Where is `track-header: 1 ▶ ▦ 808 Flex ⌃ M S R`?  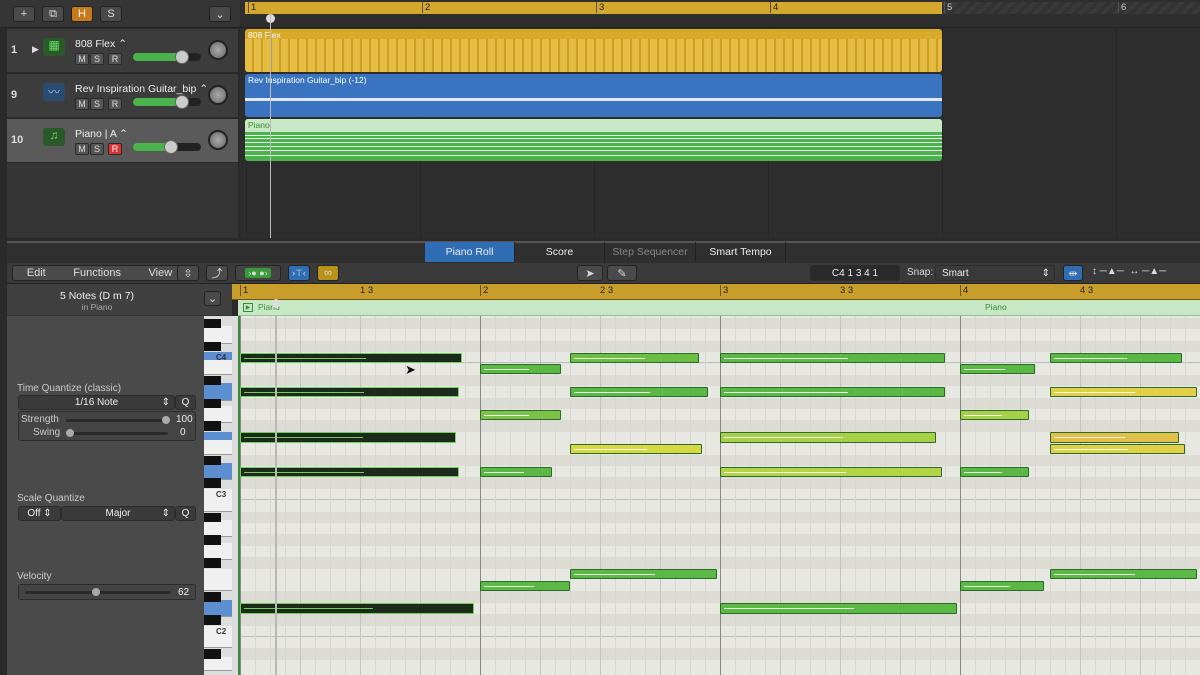
track-header: 1 ▶ ▦ 808 Flex ⌃ M S R is located at coordinates (122, 51).